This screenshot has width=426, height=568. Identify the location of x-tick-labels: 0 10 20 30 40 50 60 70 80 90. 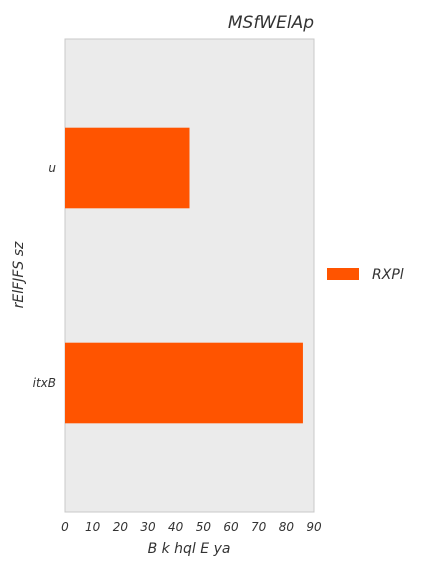
(191, 527).